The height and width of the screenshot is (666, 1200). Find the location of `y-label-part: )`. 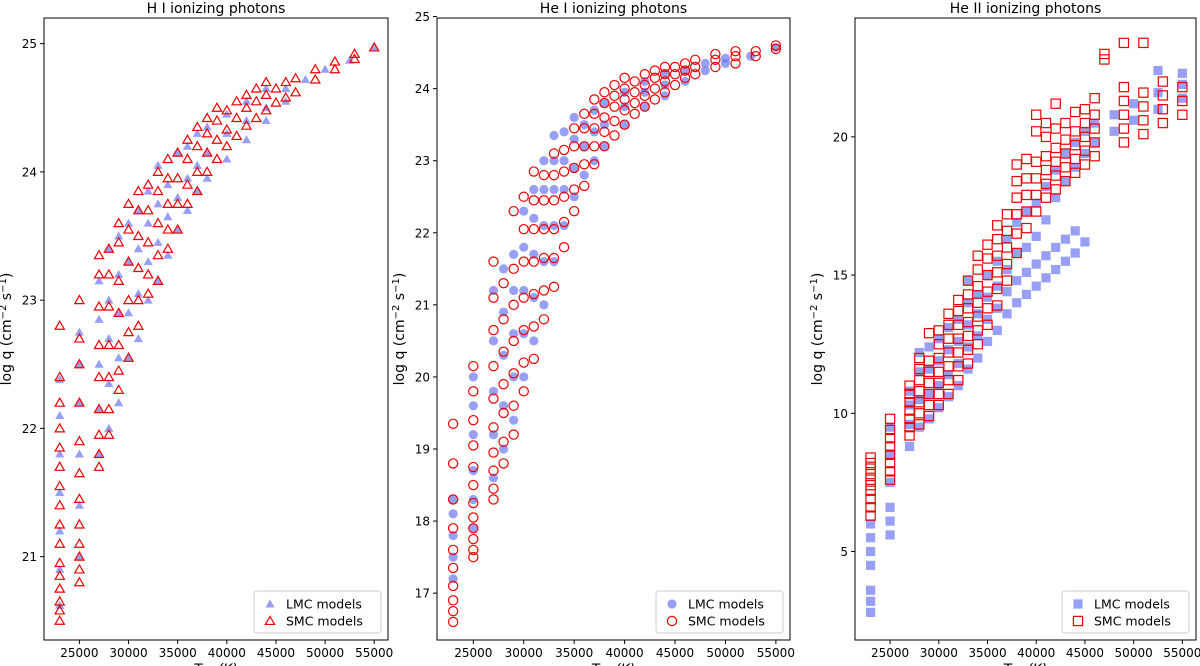

y-label-part: ) is located at coordinates (400, 275).